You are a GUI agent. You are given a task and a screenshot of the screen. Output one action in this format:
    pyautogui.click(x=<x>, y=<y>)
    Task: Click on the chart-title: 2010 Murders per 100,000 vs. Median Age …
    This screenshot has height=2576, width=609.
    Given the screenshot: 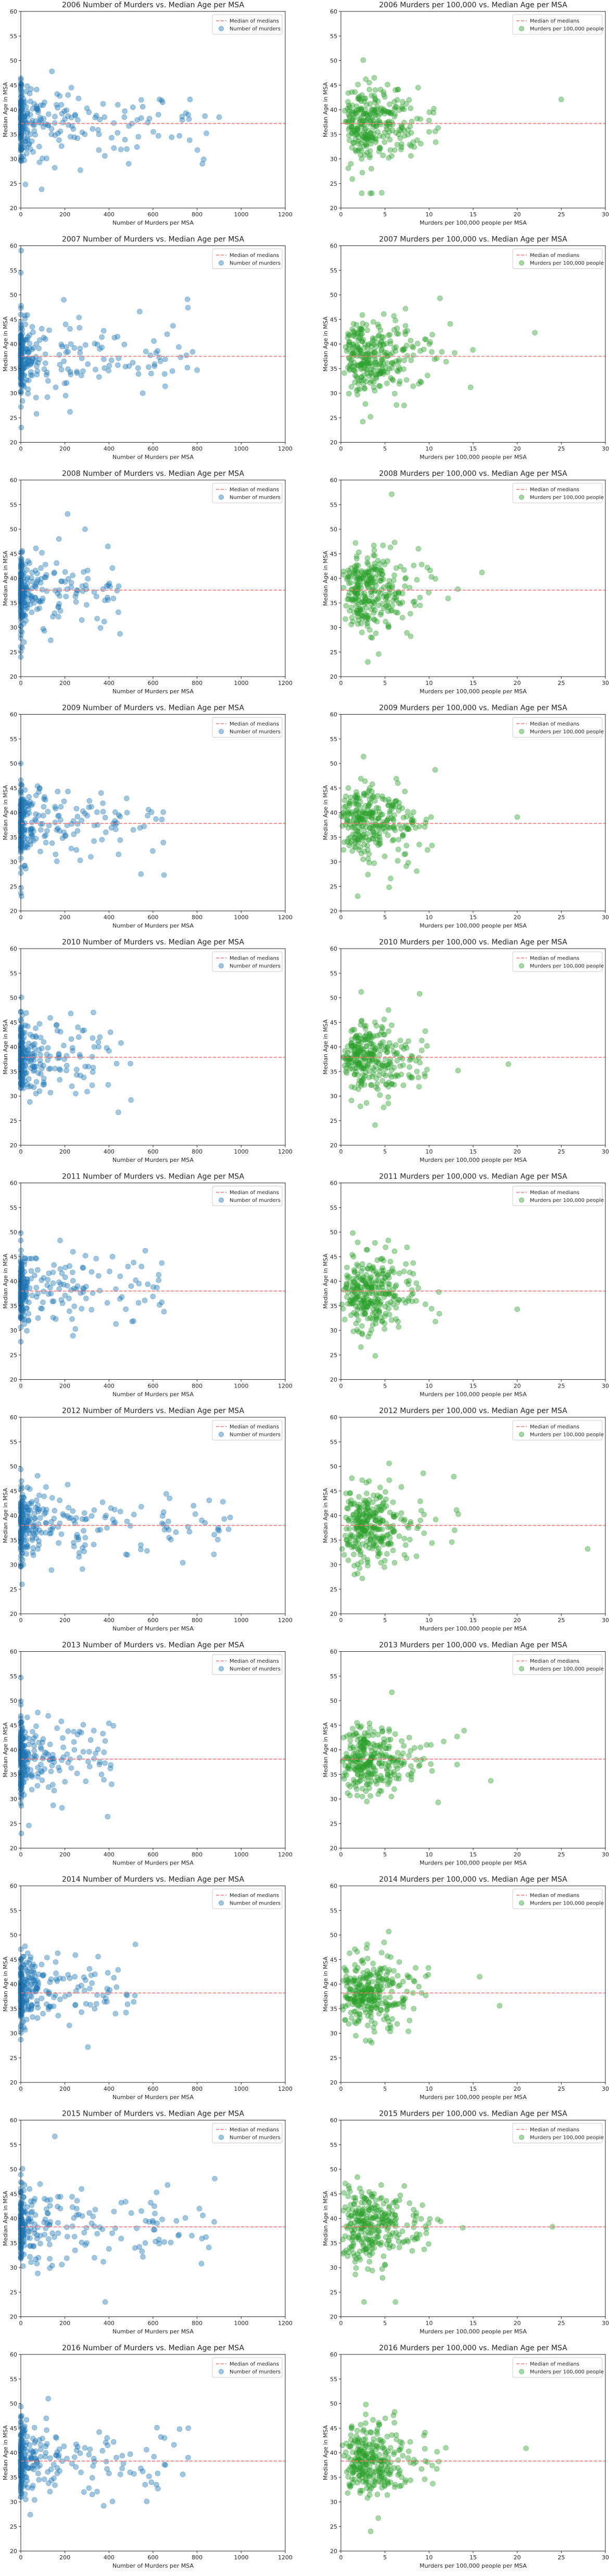 What is the action you would take?
    pyautogui.click(x=473, y=943)
    